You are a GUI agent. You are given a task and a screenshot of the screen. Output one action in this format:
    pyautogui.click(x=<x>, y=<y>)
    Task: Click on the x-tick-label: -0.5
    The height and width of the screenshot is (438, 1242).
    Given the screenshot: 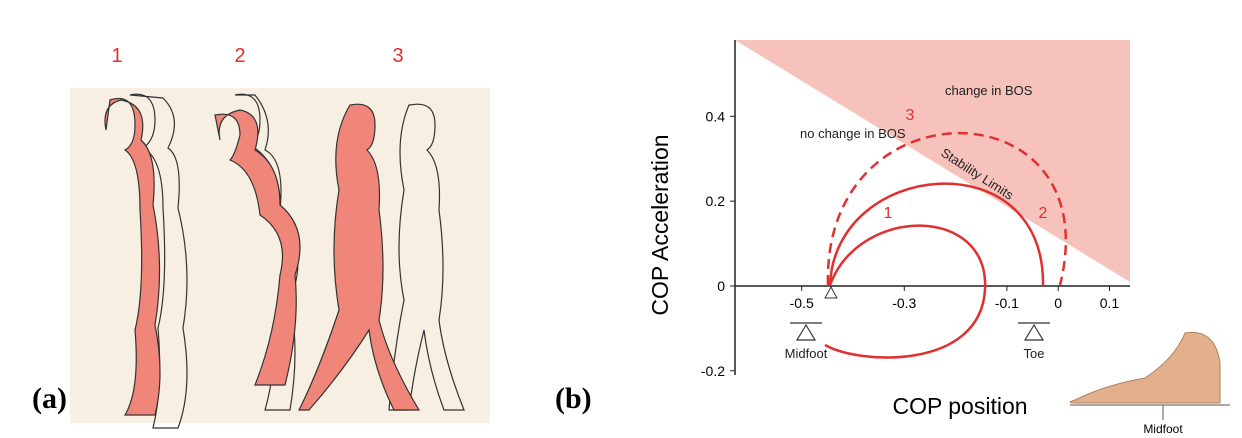 What is the action you would take?
    pyautogui.click(x=802, y=303)
    